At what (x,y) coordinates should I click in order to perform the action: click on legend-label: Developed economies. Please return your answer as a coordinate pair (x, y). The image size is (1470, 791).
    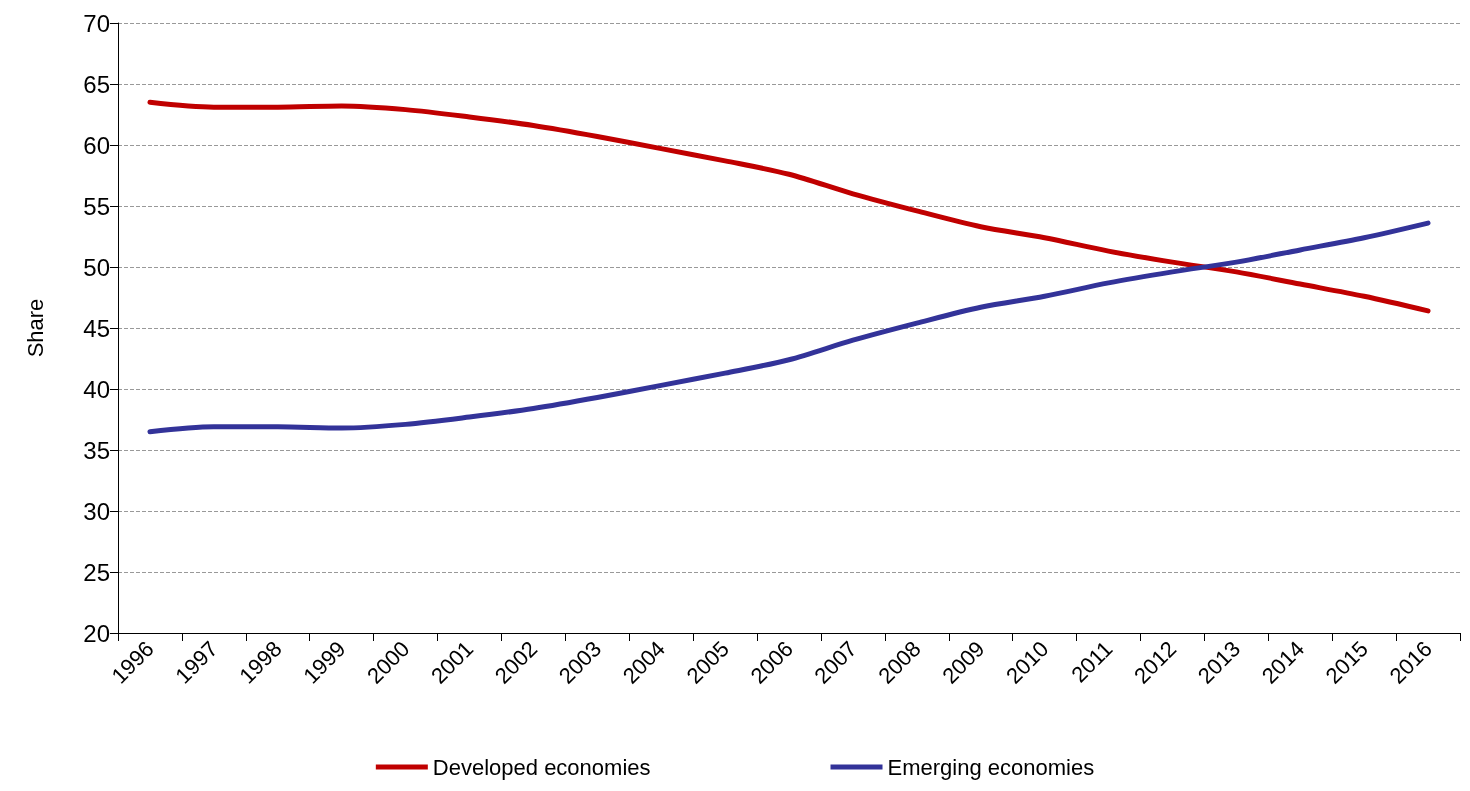
    Looking at the image, I should click on (541, 767).